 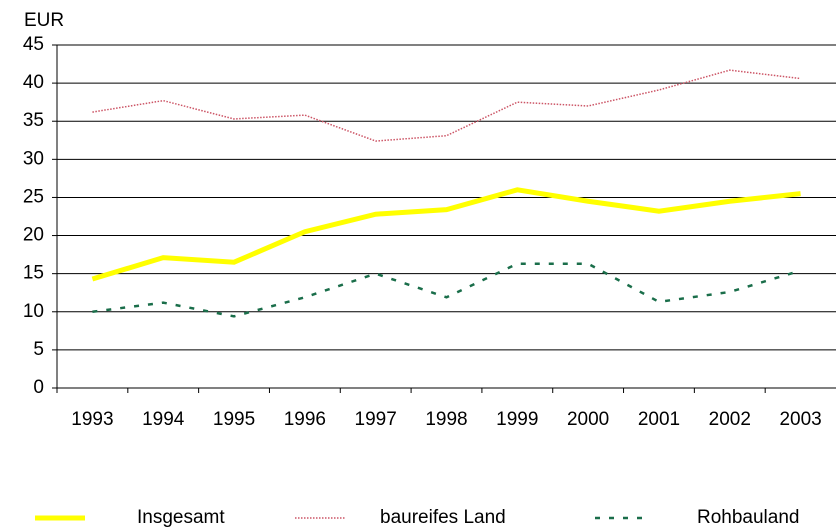 What do you see at coordinates (376, 419) in the screenshot?
I see `x-tick-label: 1997` at bounding box center [376, 419].